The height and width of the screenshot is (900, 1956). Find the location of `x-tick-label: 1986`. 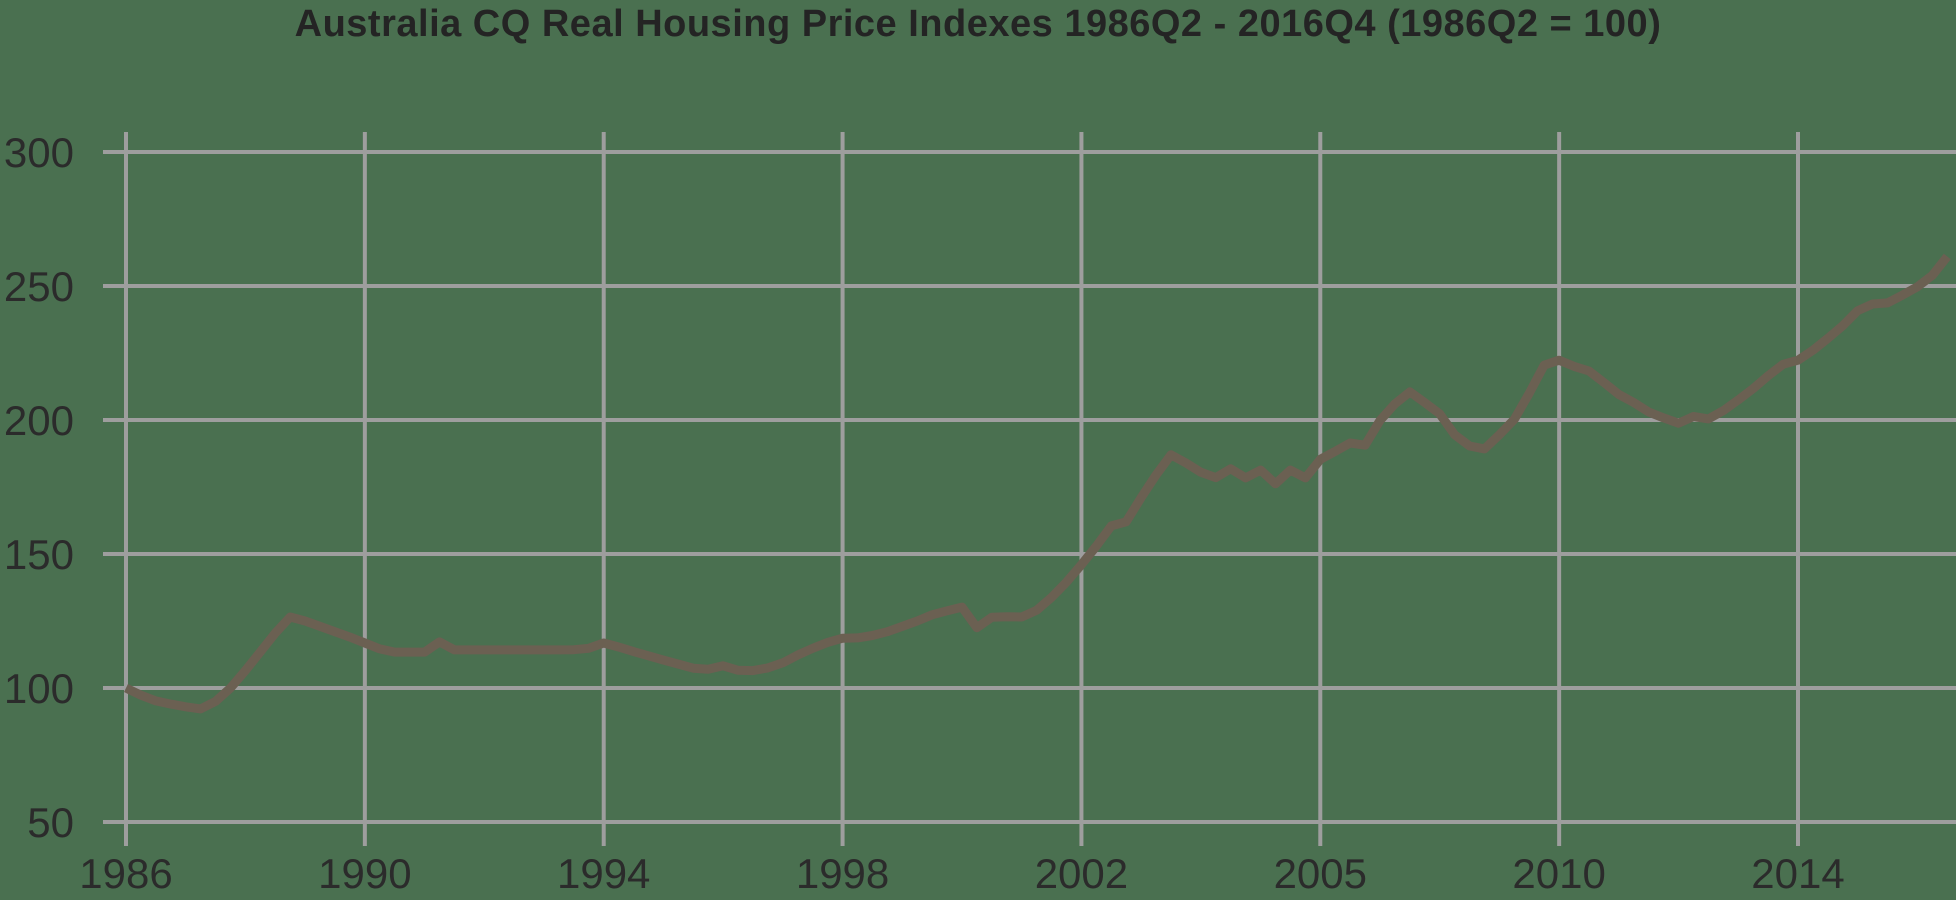

x-tick-label: 1986 is located at coordinates (125, 873).